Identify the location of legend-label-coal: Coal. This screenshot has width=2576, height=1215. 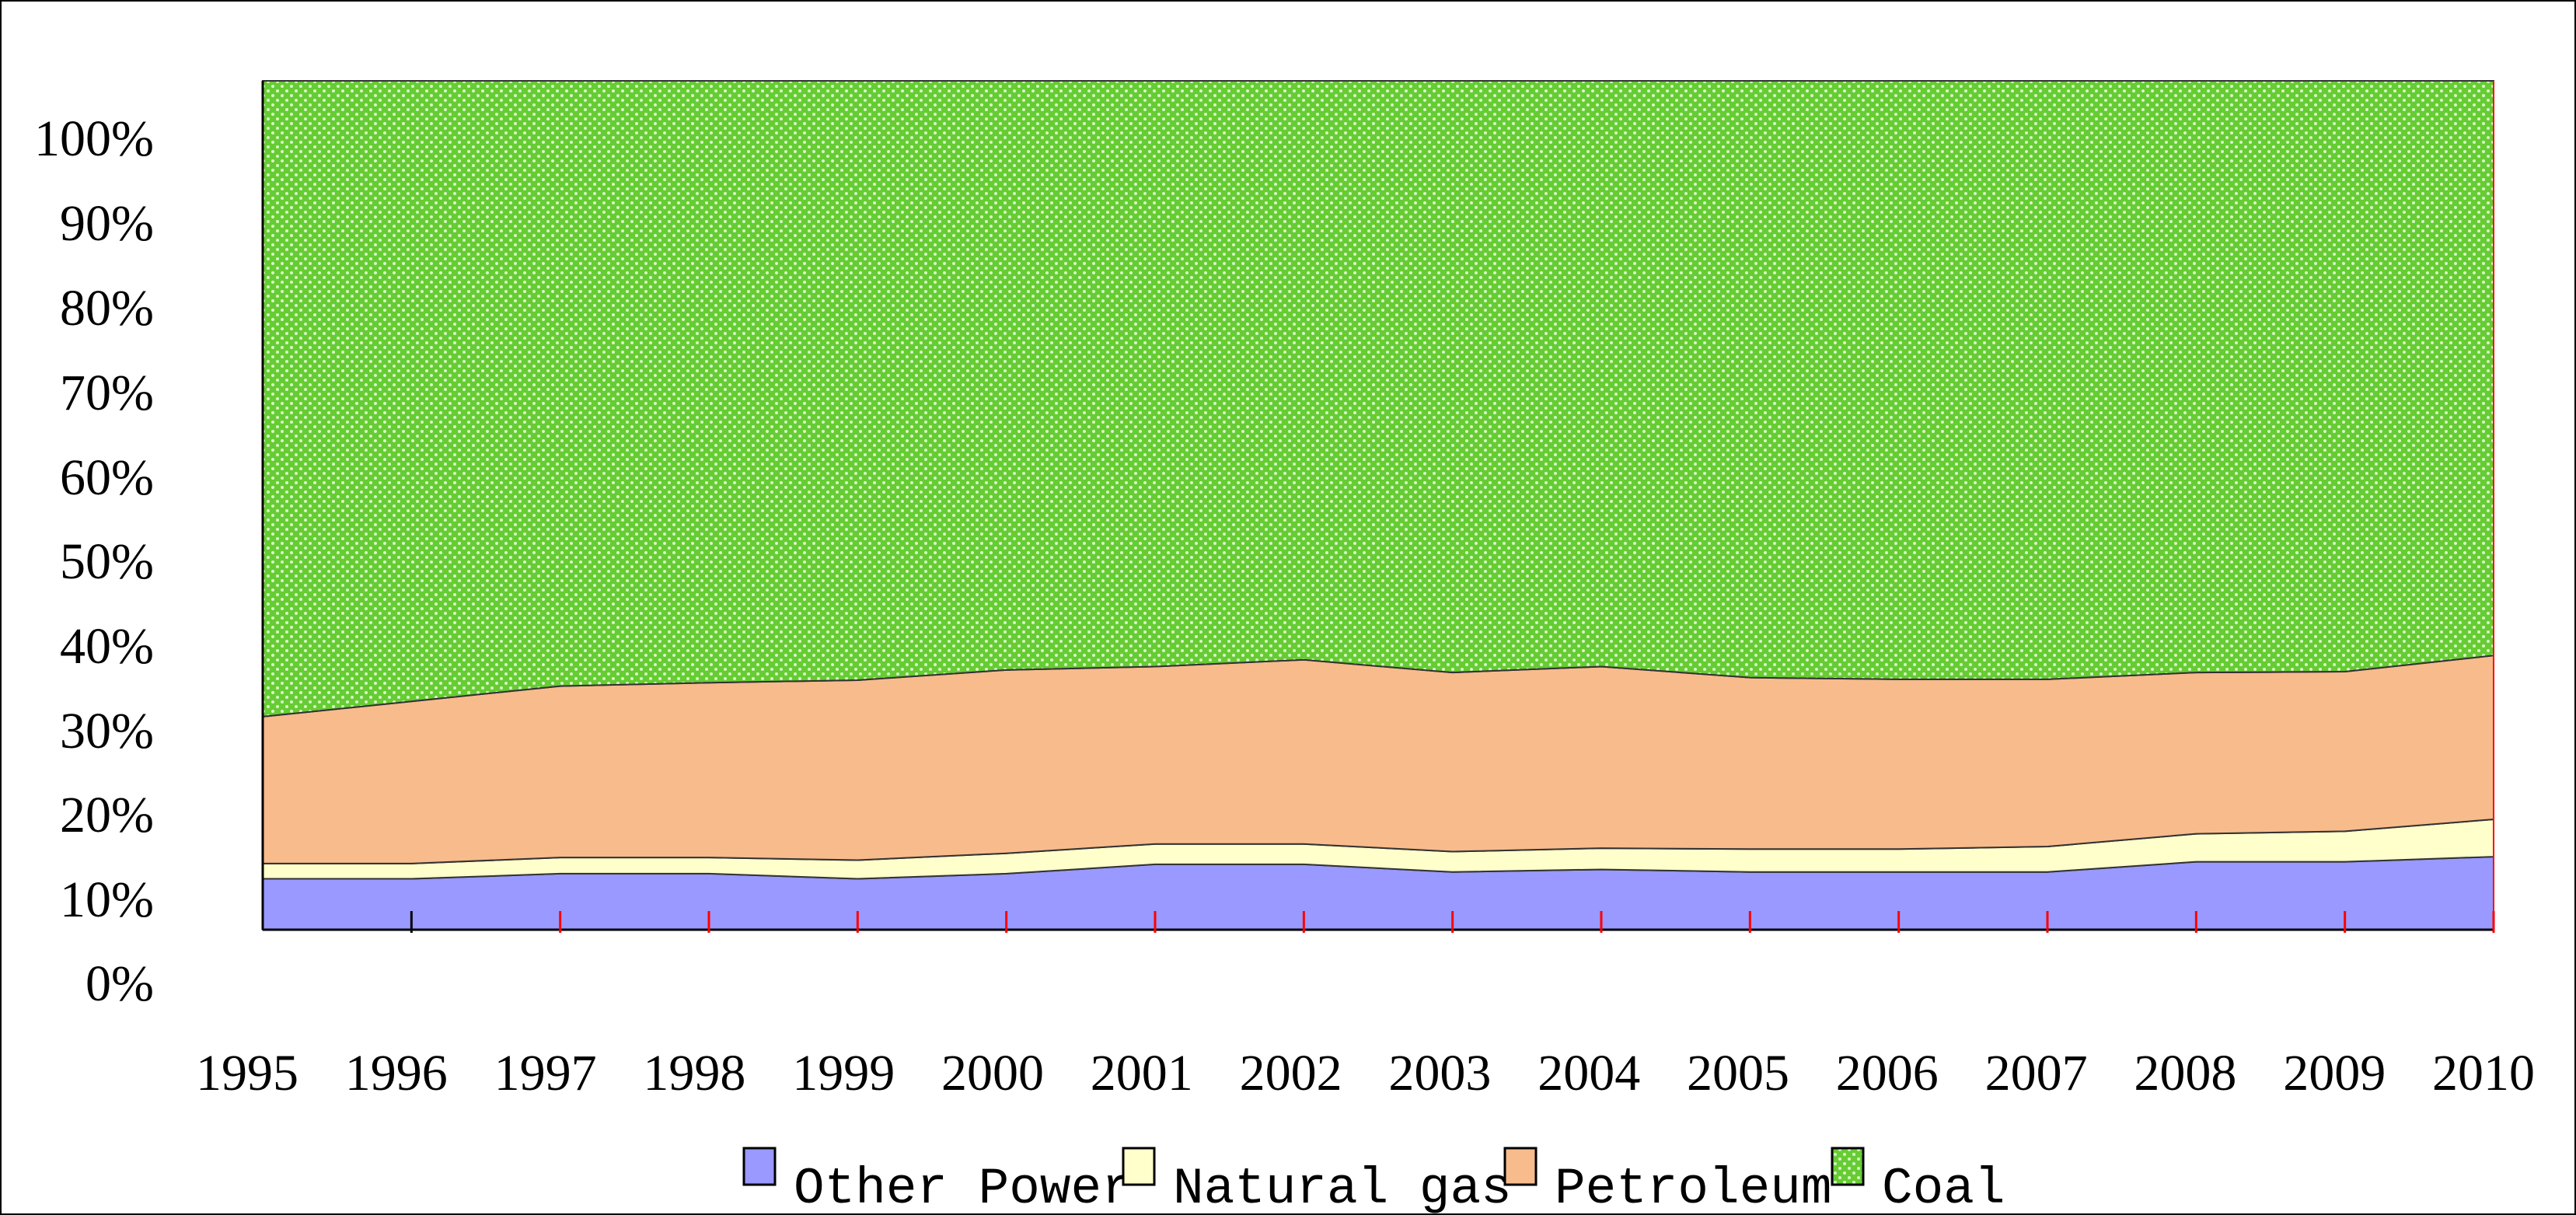
(1944, 1187).